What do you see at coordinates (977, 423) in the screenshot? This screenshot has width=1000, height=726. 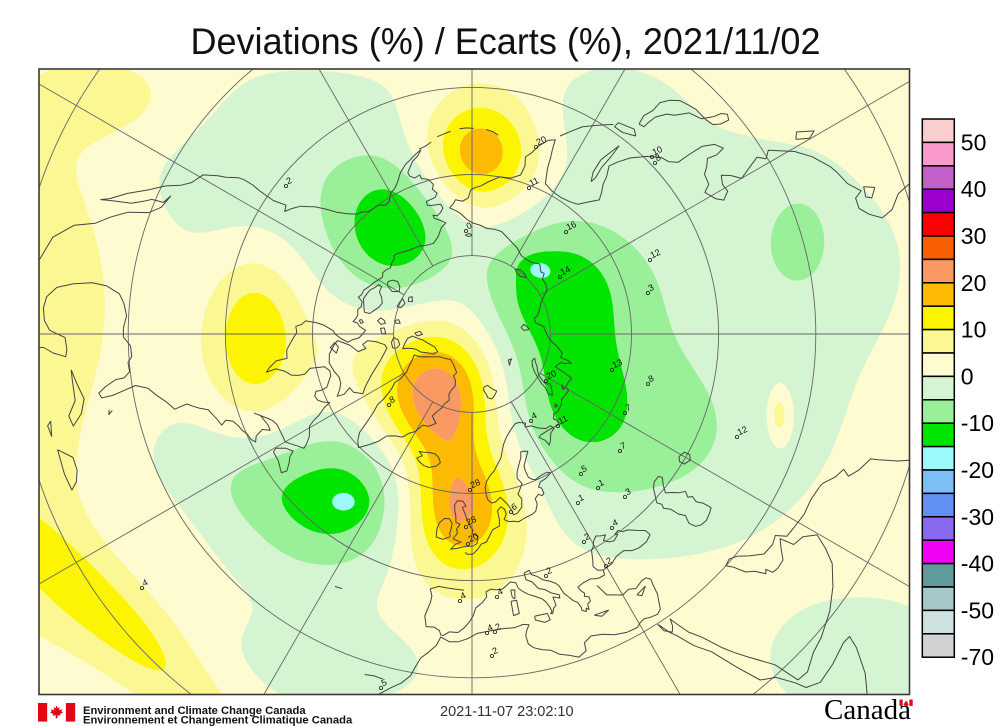 I see `svg-text: -10` at bounding box center [977, 423].